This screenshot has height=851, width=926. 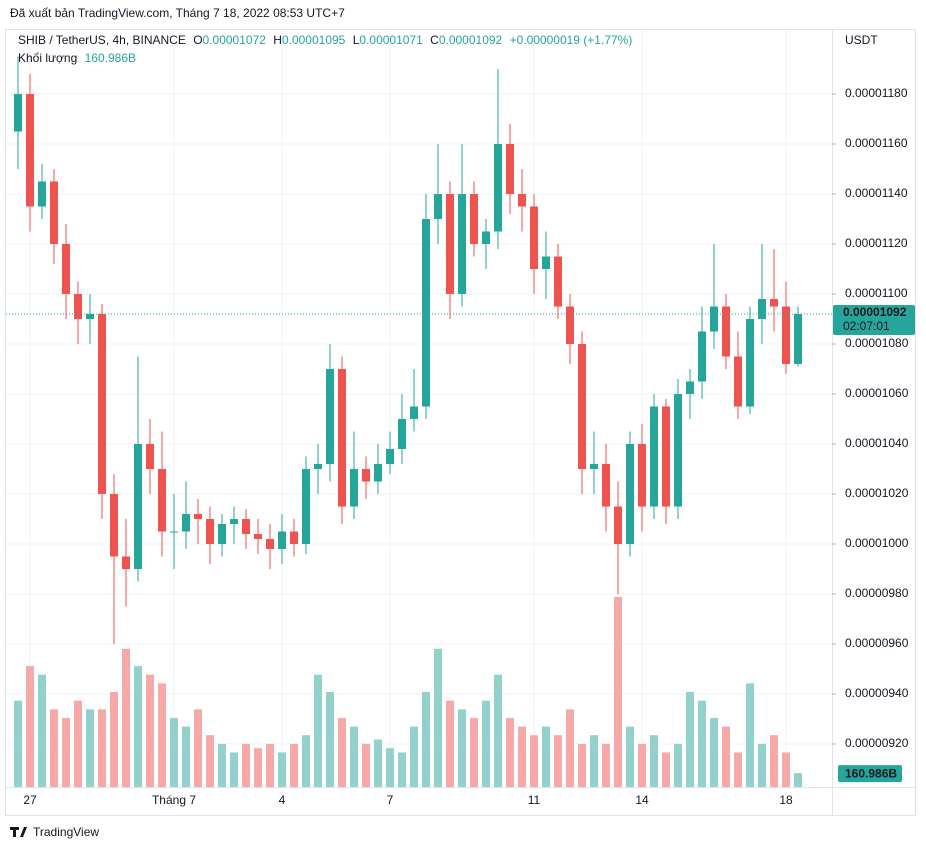 What do you see at coordinates (235, 40) in the screenshot?
I see `ohlc-value: 0.00001072` at bounding box center [235, 40].